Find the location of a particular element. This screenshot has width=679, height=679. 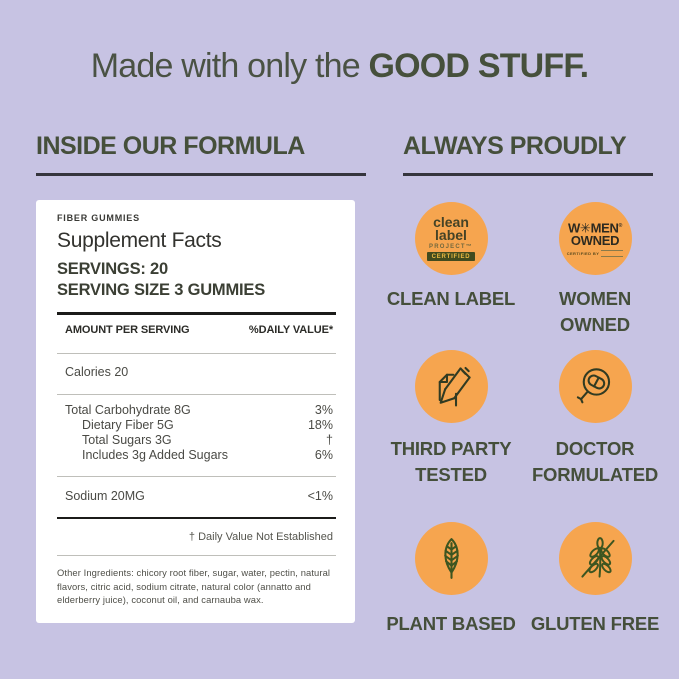

badge-label: WOMEN OWNED is located at coordinates (595, 311).